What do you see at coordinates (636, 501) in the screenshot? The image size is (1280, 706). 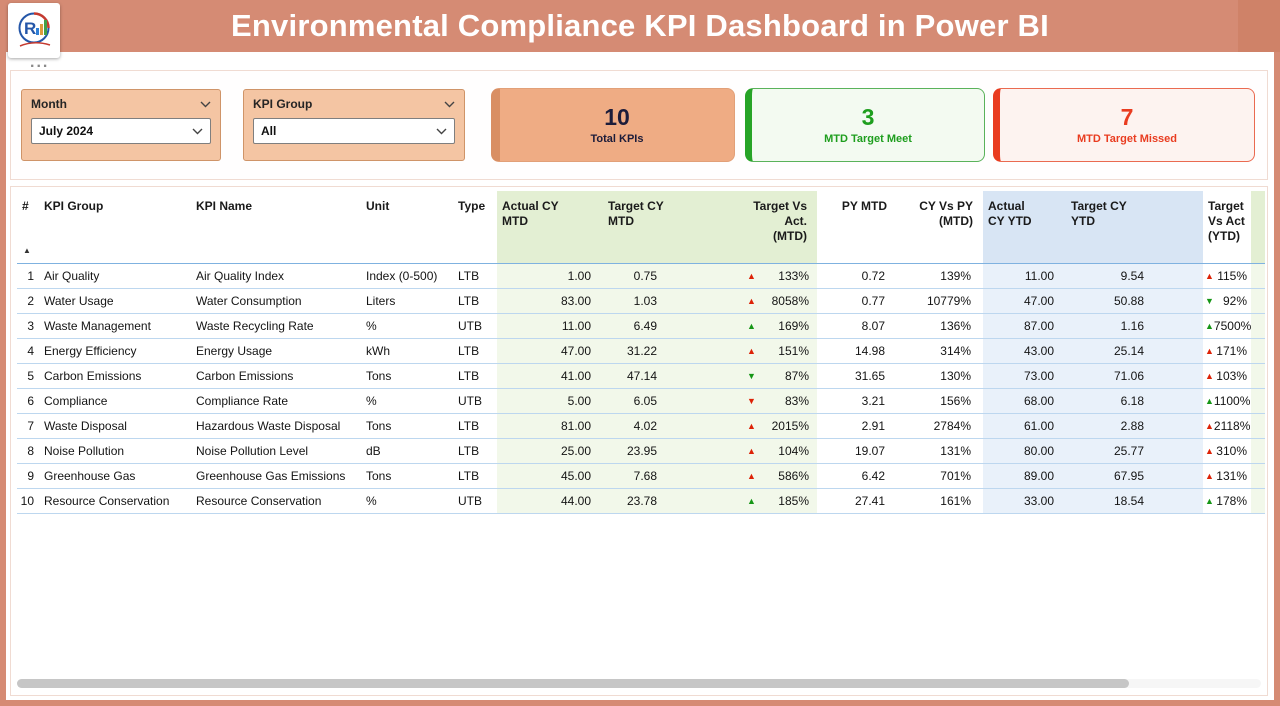 I see `cell-target_mtd: 23.78` at bounding box center [636, 501].